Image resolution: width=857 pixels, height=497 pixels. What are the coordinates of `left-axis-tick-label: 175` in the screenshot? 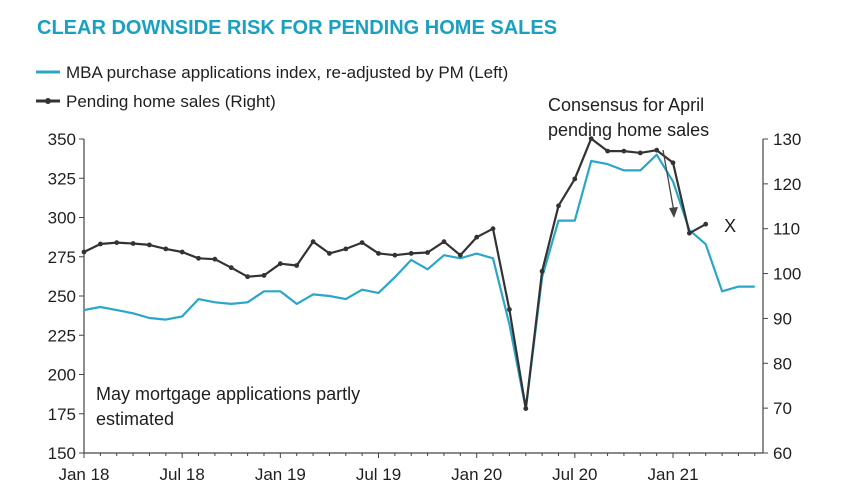 It's located at (62, 414).